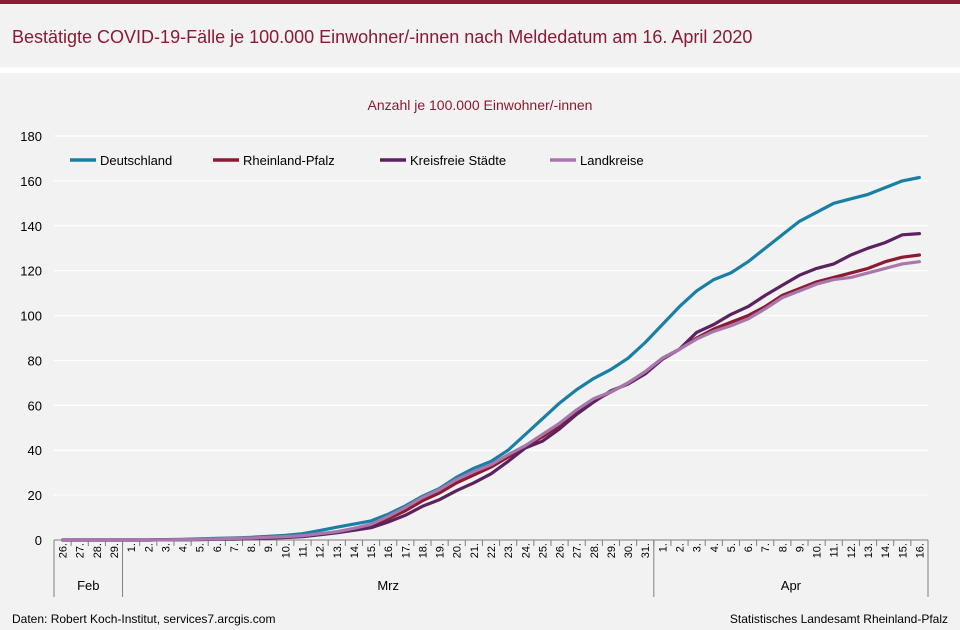  I want to click on y-tick-label: 180, so click(31, 136).